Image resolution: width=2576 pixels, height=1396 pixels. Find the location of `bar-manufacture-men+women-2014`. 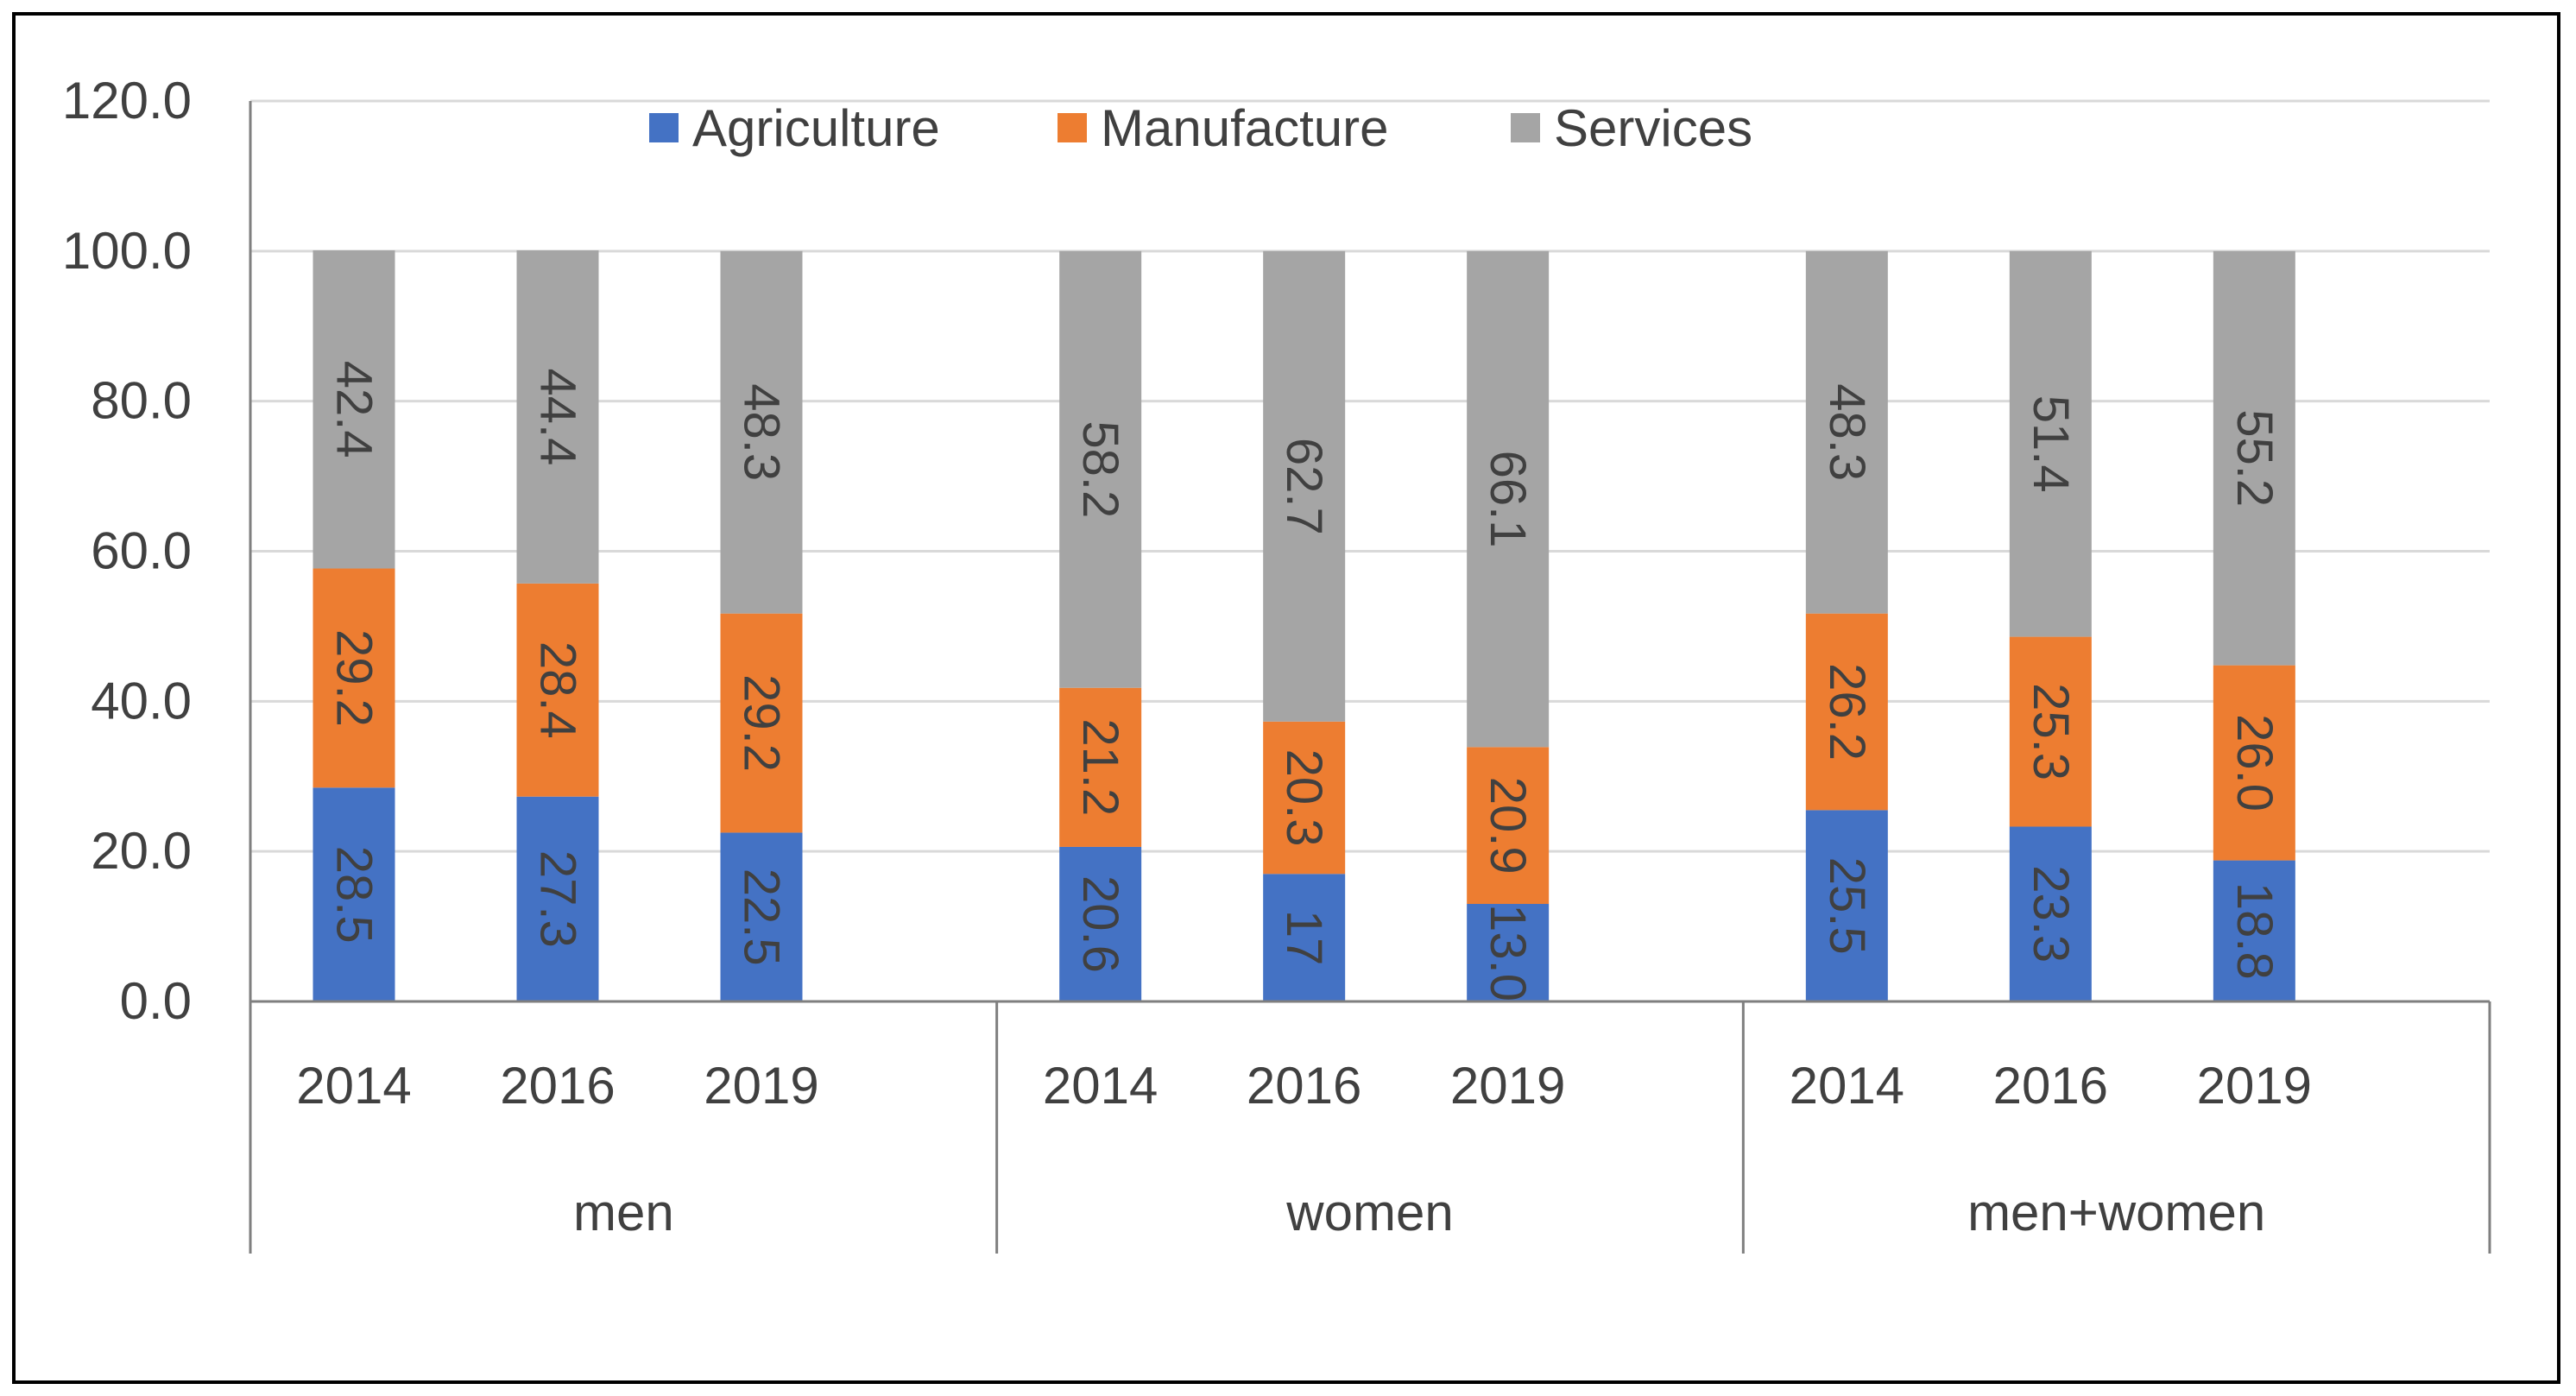

bar-manufacture-men+women-2014 is located at coordinates (1846, 712).